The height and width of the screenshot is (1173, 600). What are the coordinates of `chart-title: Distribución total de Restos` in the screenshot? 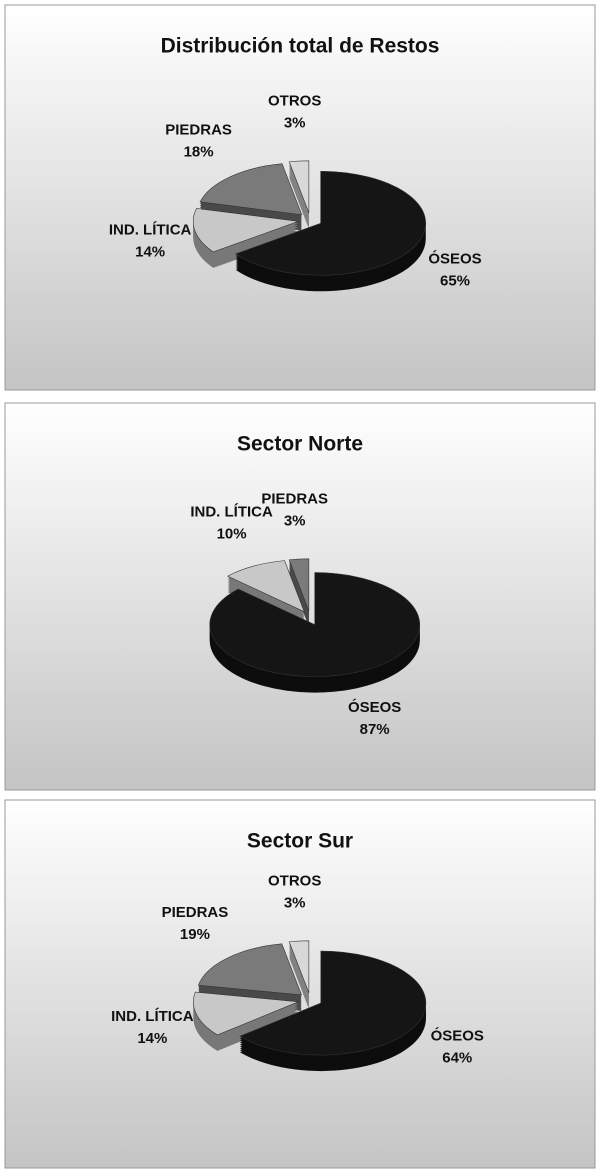 It's located at (300, 46).